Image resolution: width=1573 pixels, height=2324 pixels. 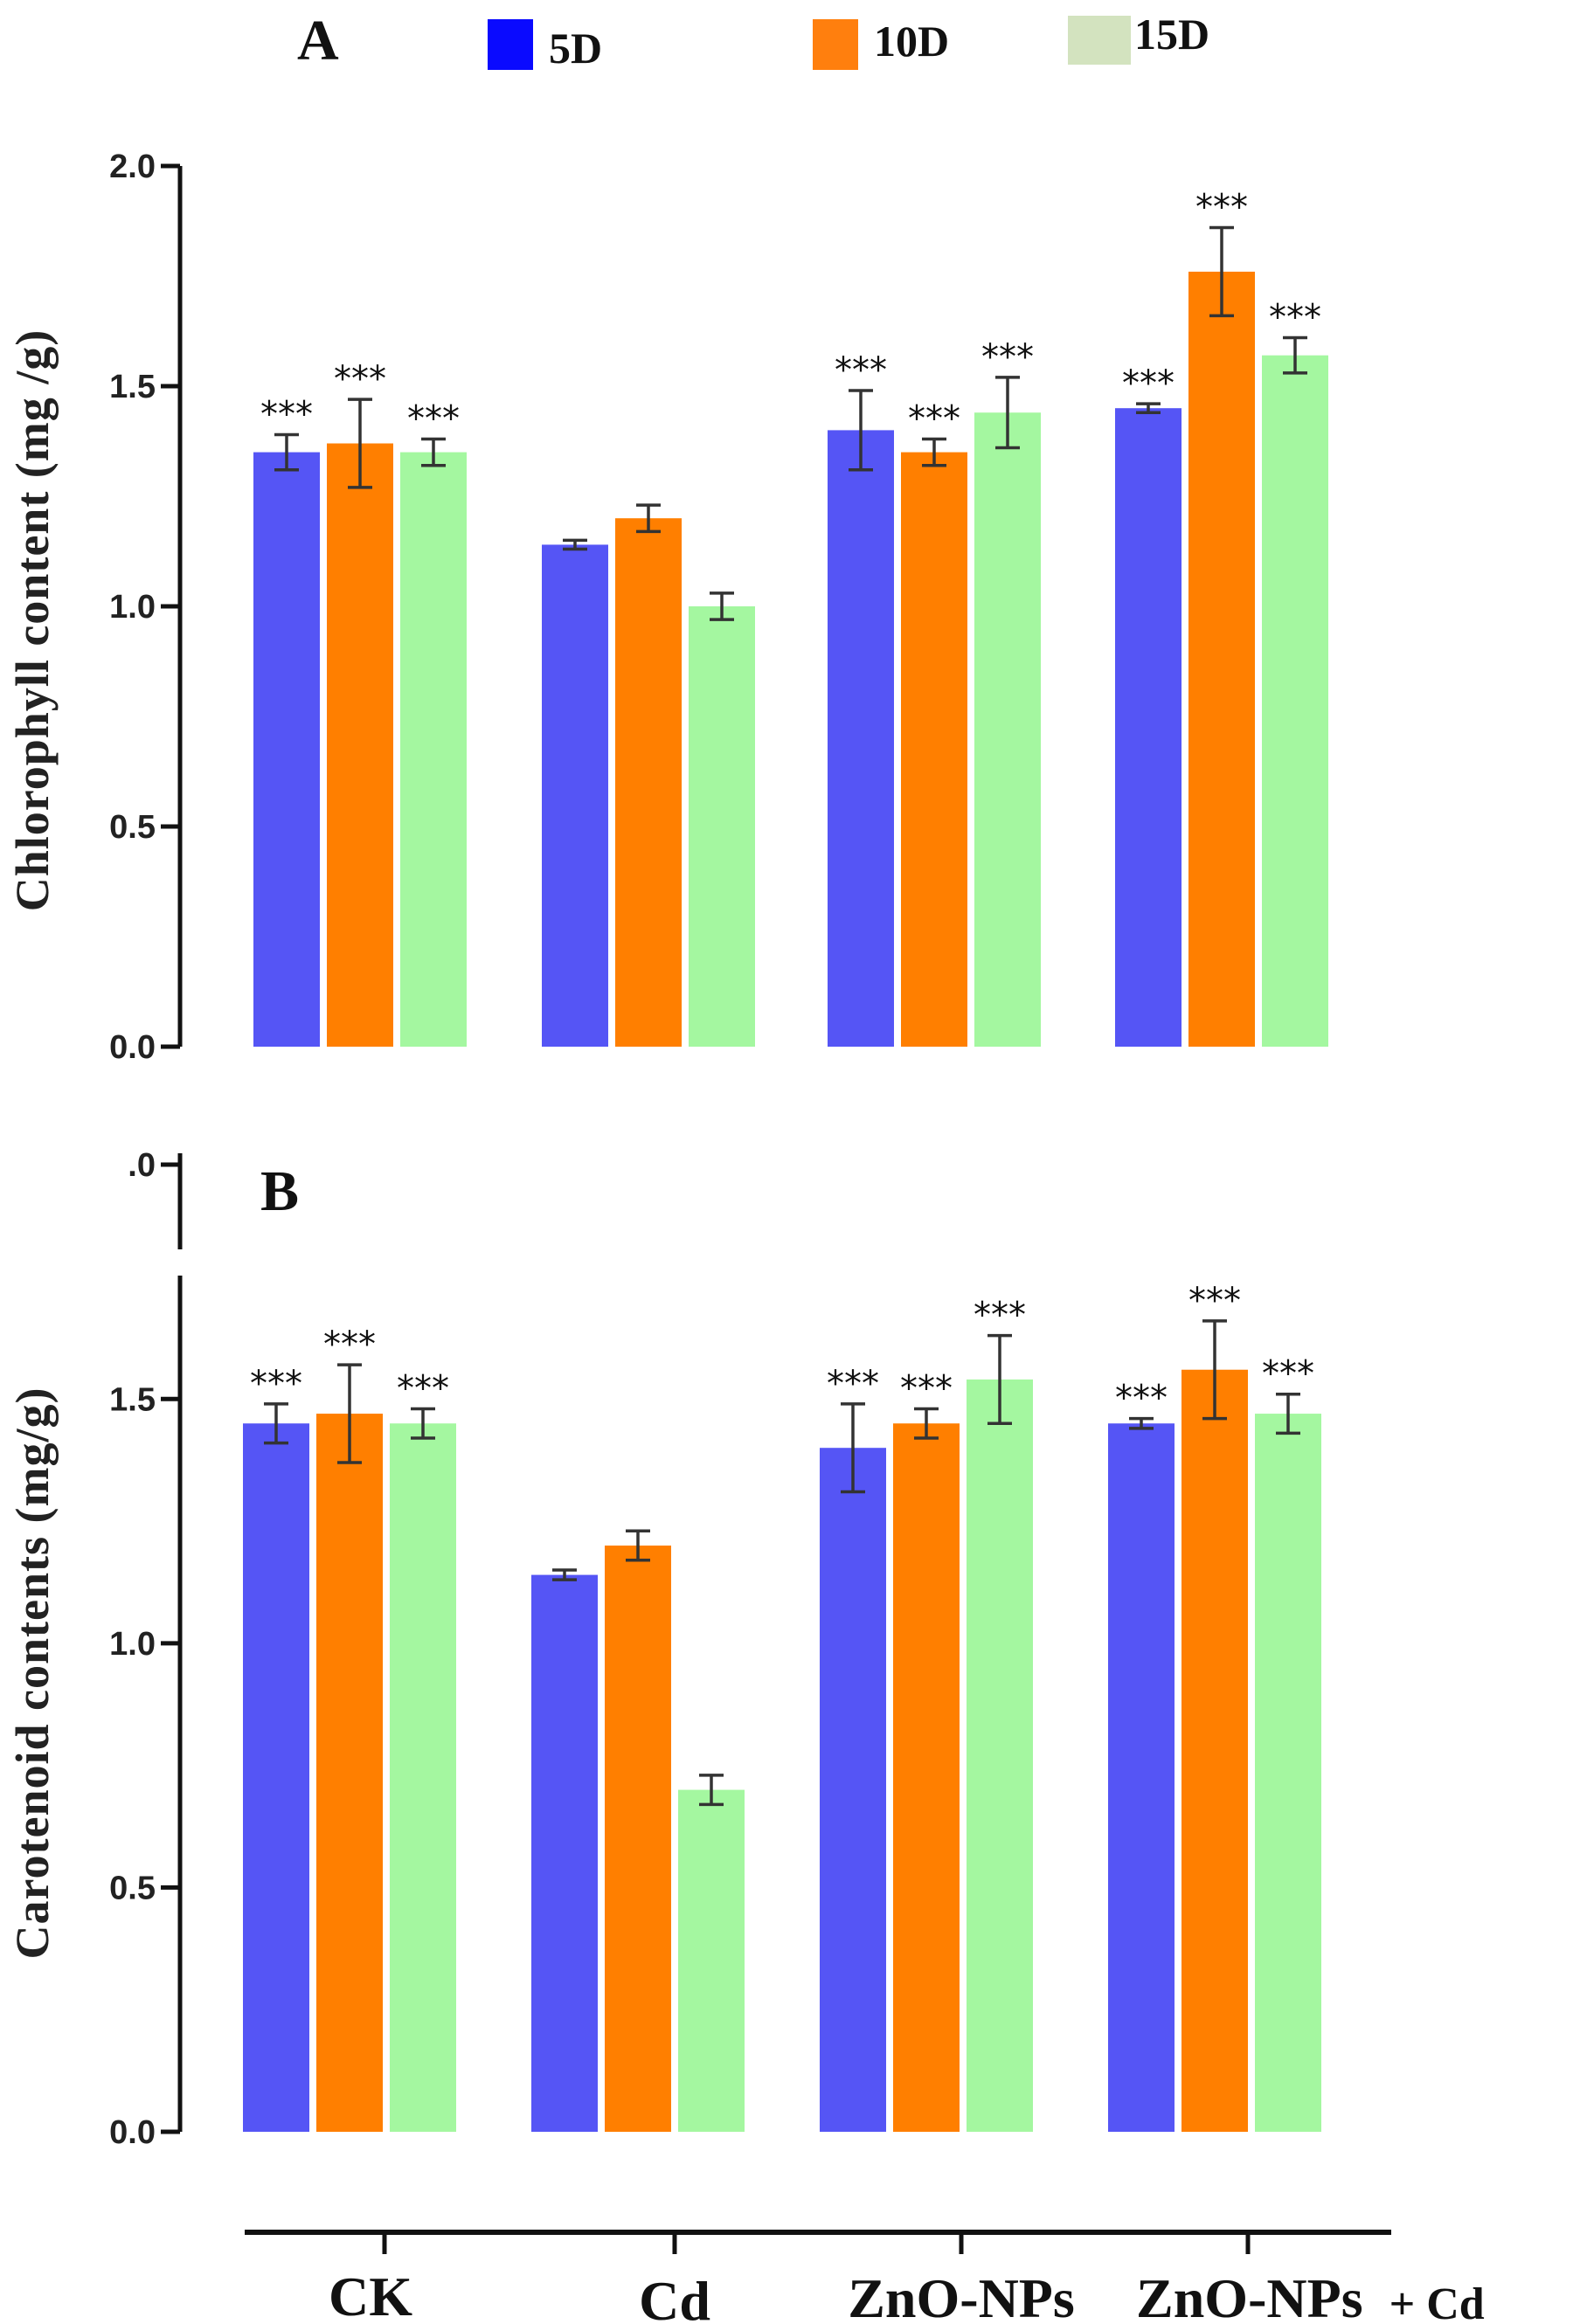 What do you see at coordinates (142, 1165) in the screenshot?
I see `axis-break-tick-label: .0` at bounding box center [142, 1165].